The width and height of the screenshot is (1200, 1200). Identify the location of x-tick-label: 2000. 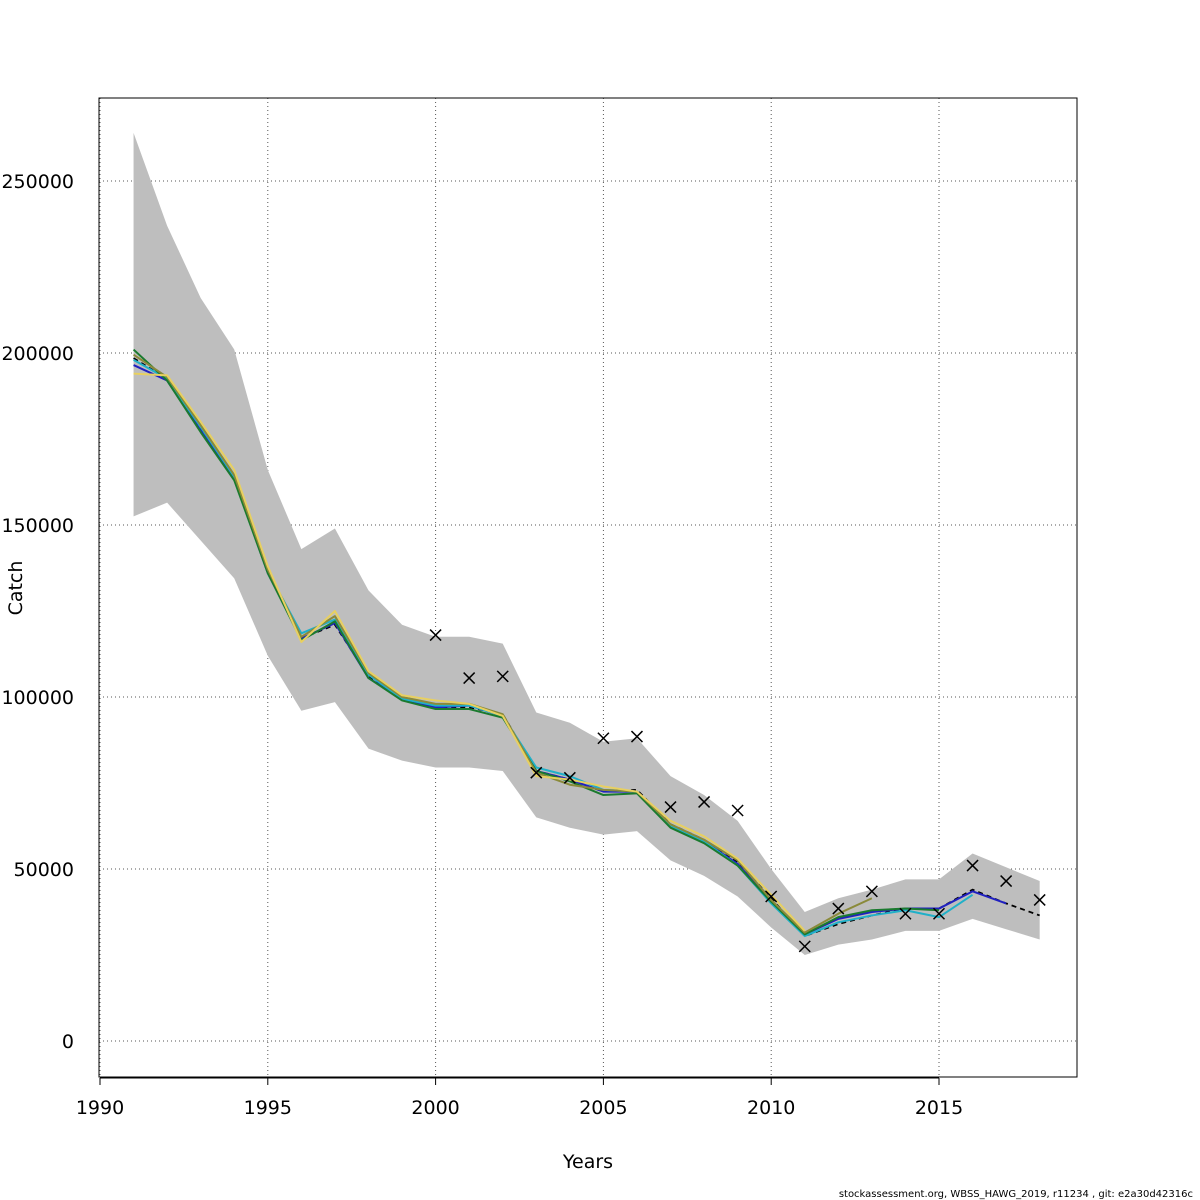
(435, 1108).